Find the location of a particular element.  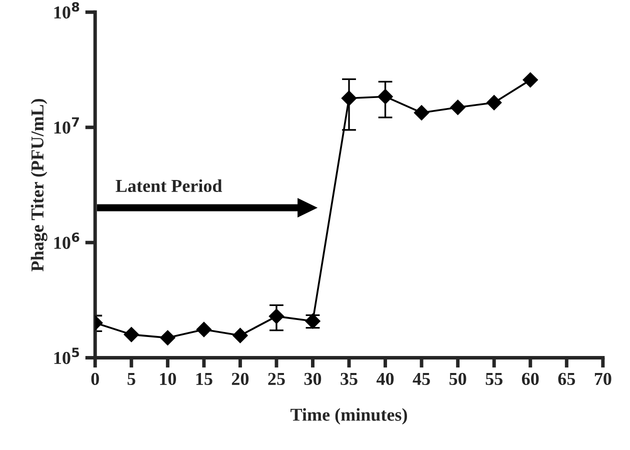

y-tick-label: 10$^{6}$ is located at coordinates (67, 240).